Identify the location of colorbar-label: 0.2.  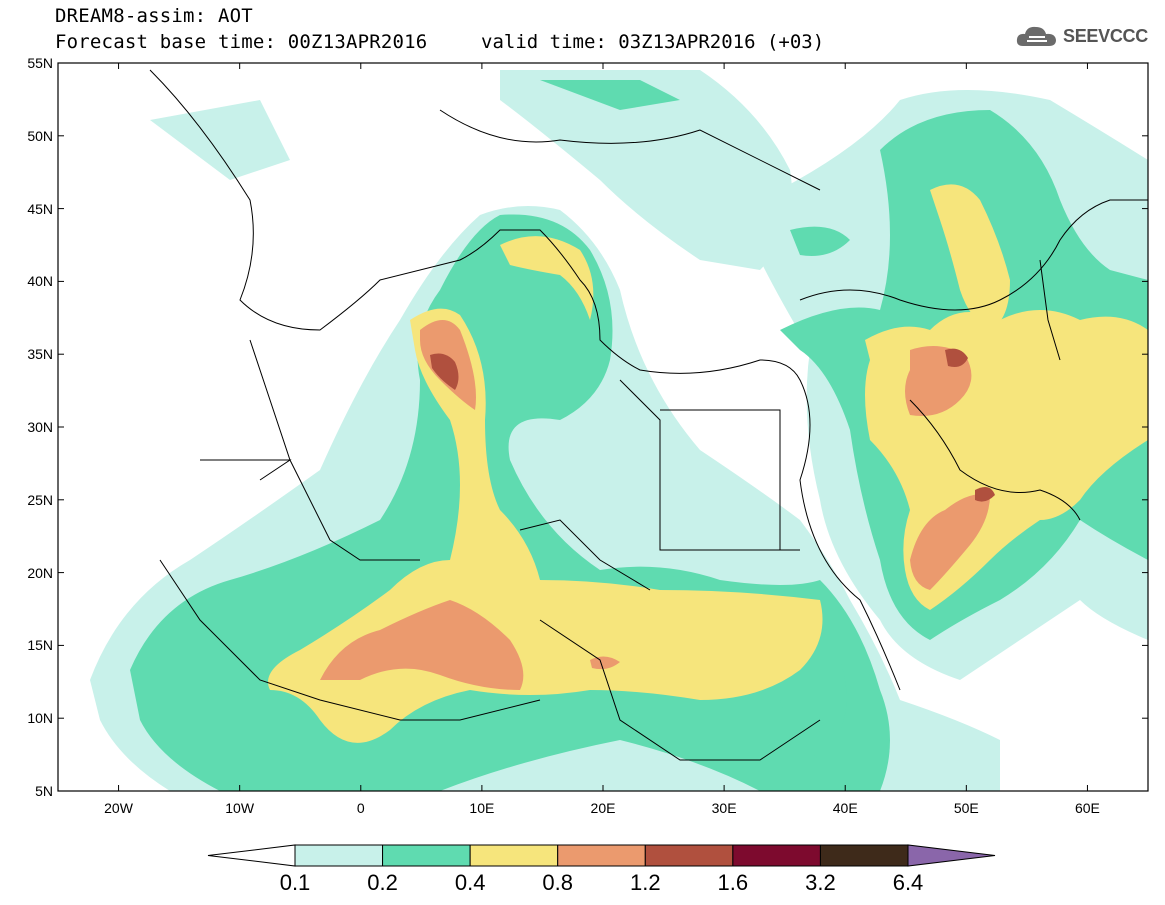
(382, 882).